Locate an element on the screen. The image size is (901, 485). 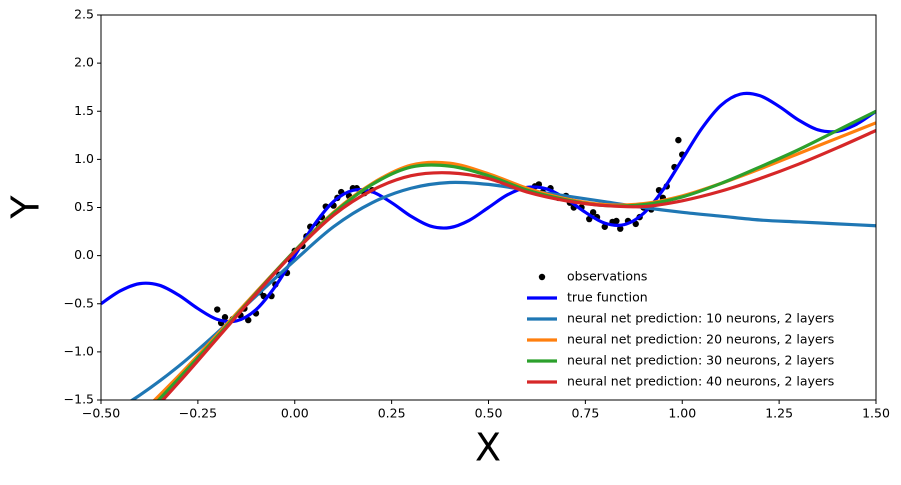
x-tick-label: 0.00 is located at coordinates (295, 413).